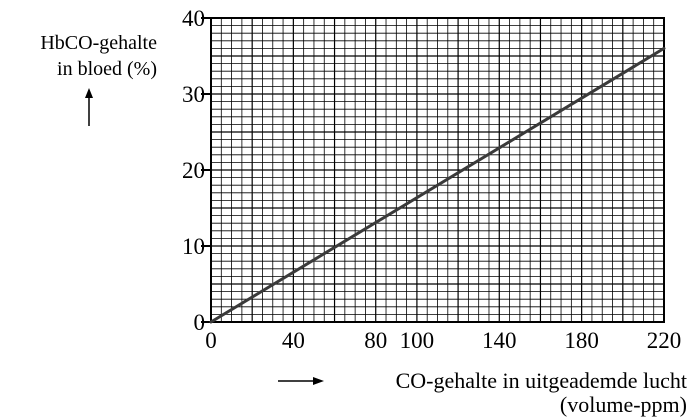 This screenshot has height=418, width=689. I want to click on x-tick-label: 80, so click(375, 340).